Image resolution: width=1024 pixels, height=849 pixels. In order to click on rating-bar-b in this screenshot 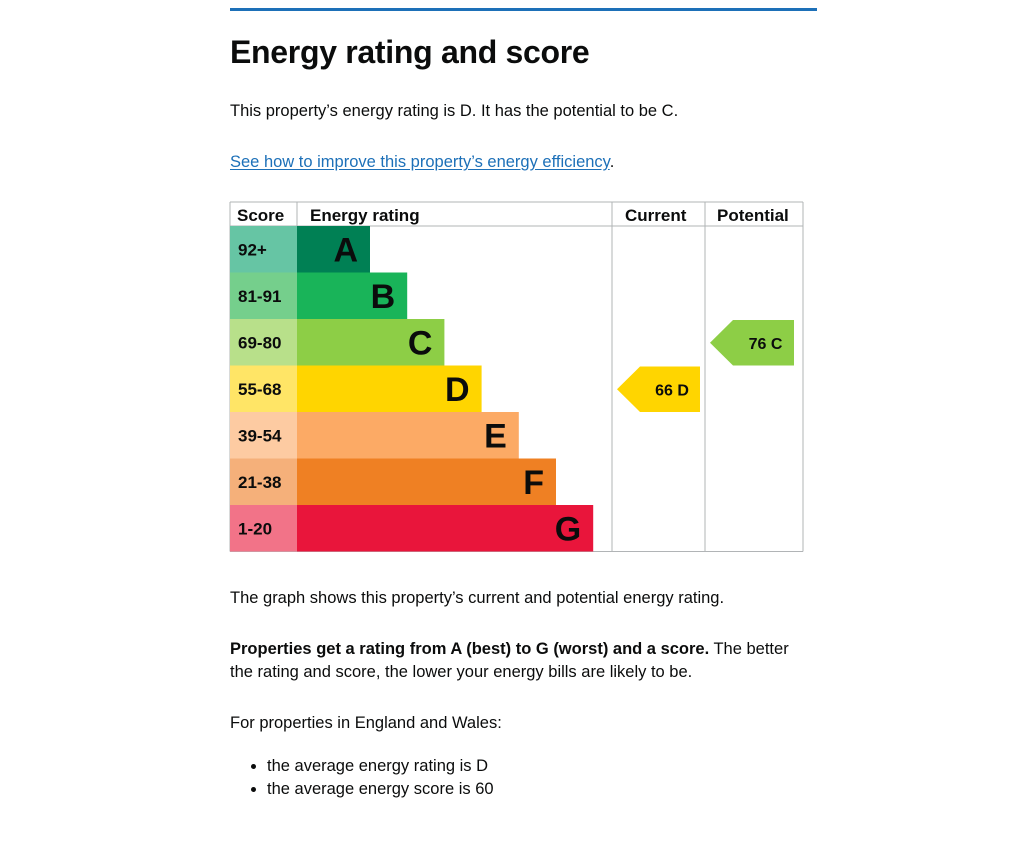, I will do `click(352, 295)`.